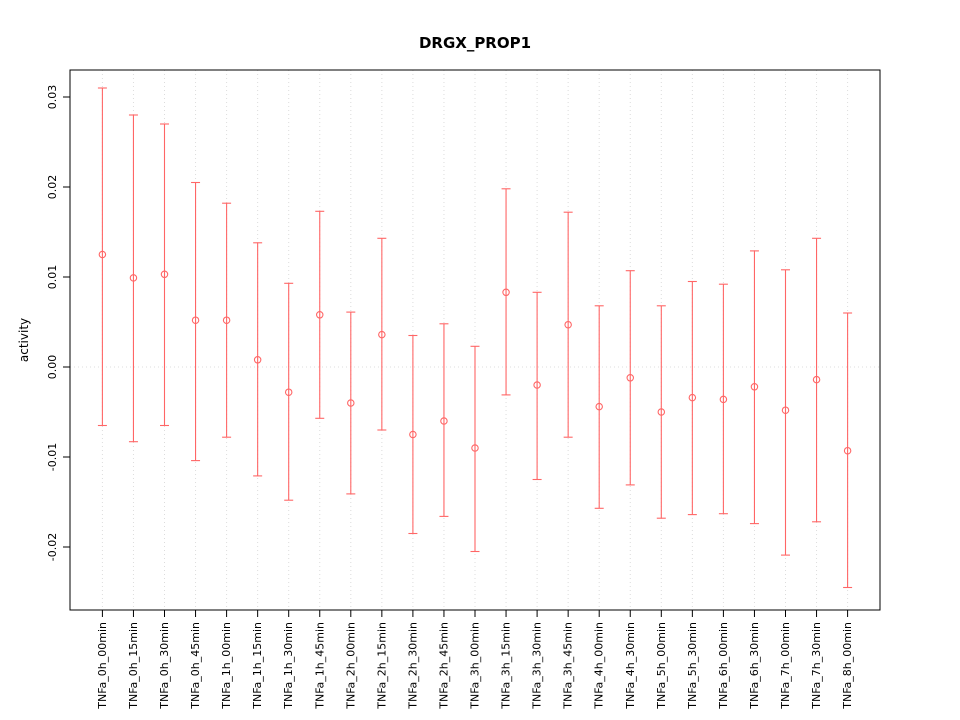 The image size is (960, 720). I want to click on x-tick-label: TNFa_1h_45min, so click(319, 666).